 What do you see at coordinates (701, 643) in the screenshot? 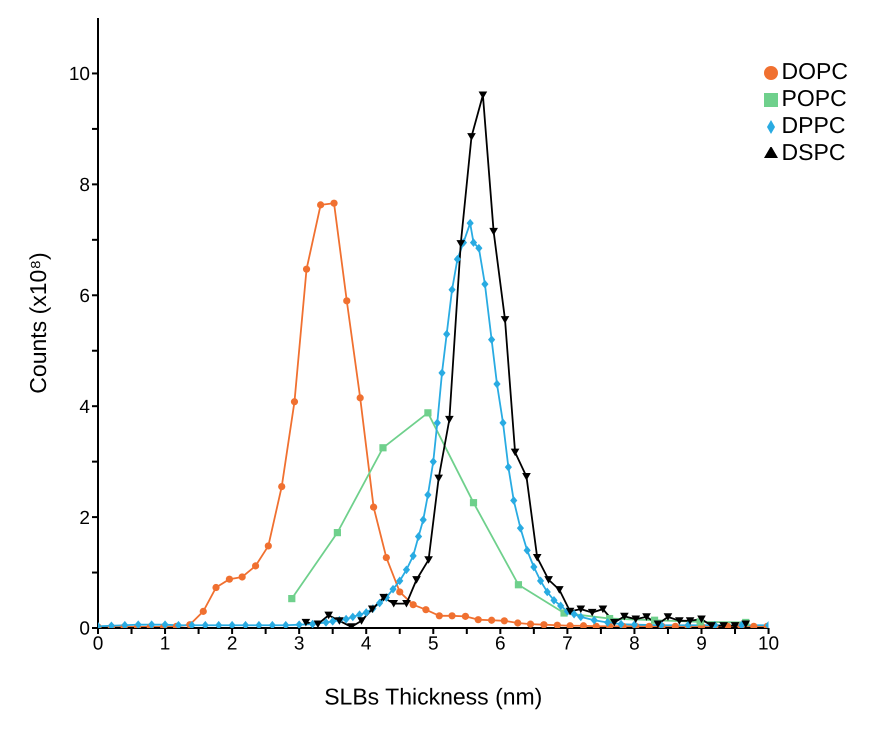
I see `x-tick-label: 9` at bounding box center [701, 643].